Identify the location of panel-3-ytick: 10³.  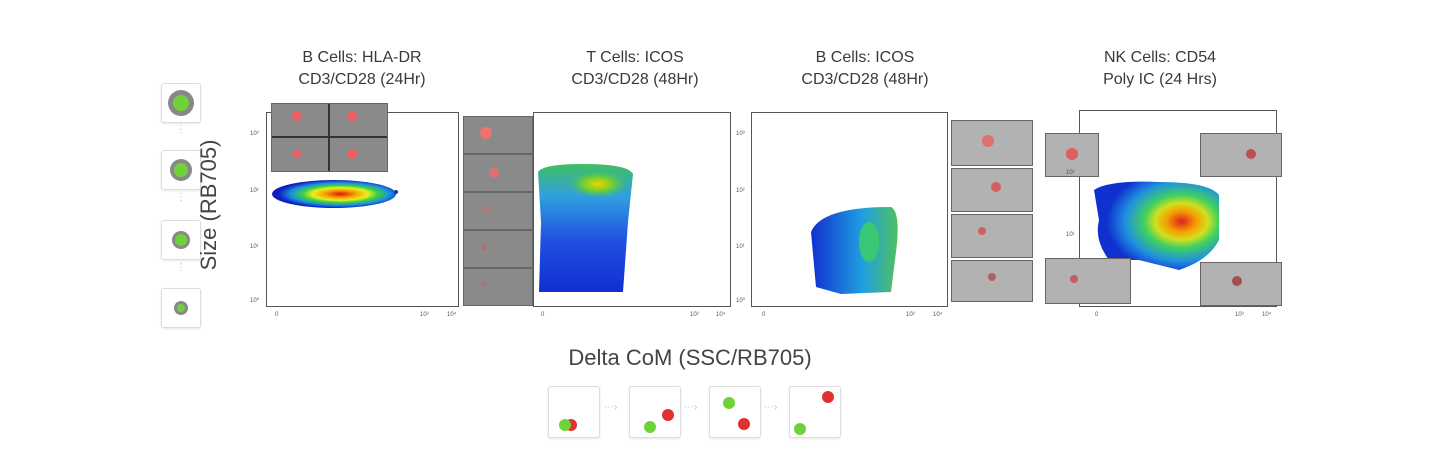
(740, 134).